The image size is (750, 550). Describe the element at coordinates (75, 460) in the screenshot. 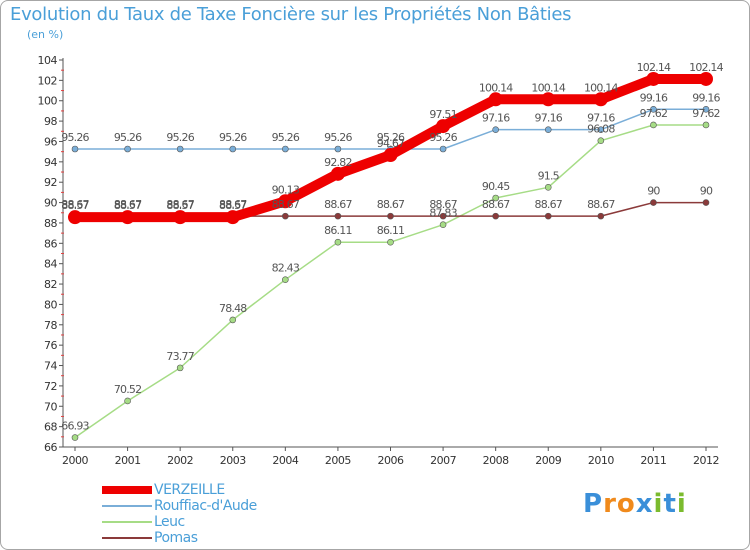

I see `x-tick-label: 2000` at that location.